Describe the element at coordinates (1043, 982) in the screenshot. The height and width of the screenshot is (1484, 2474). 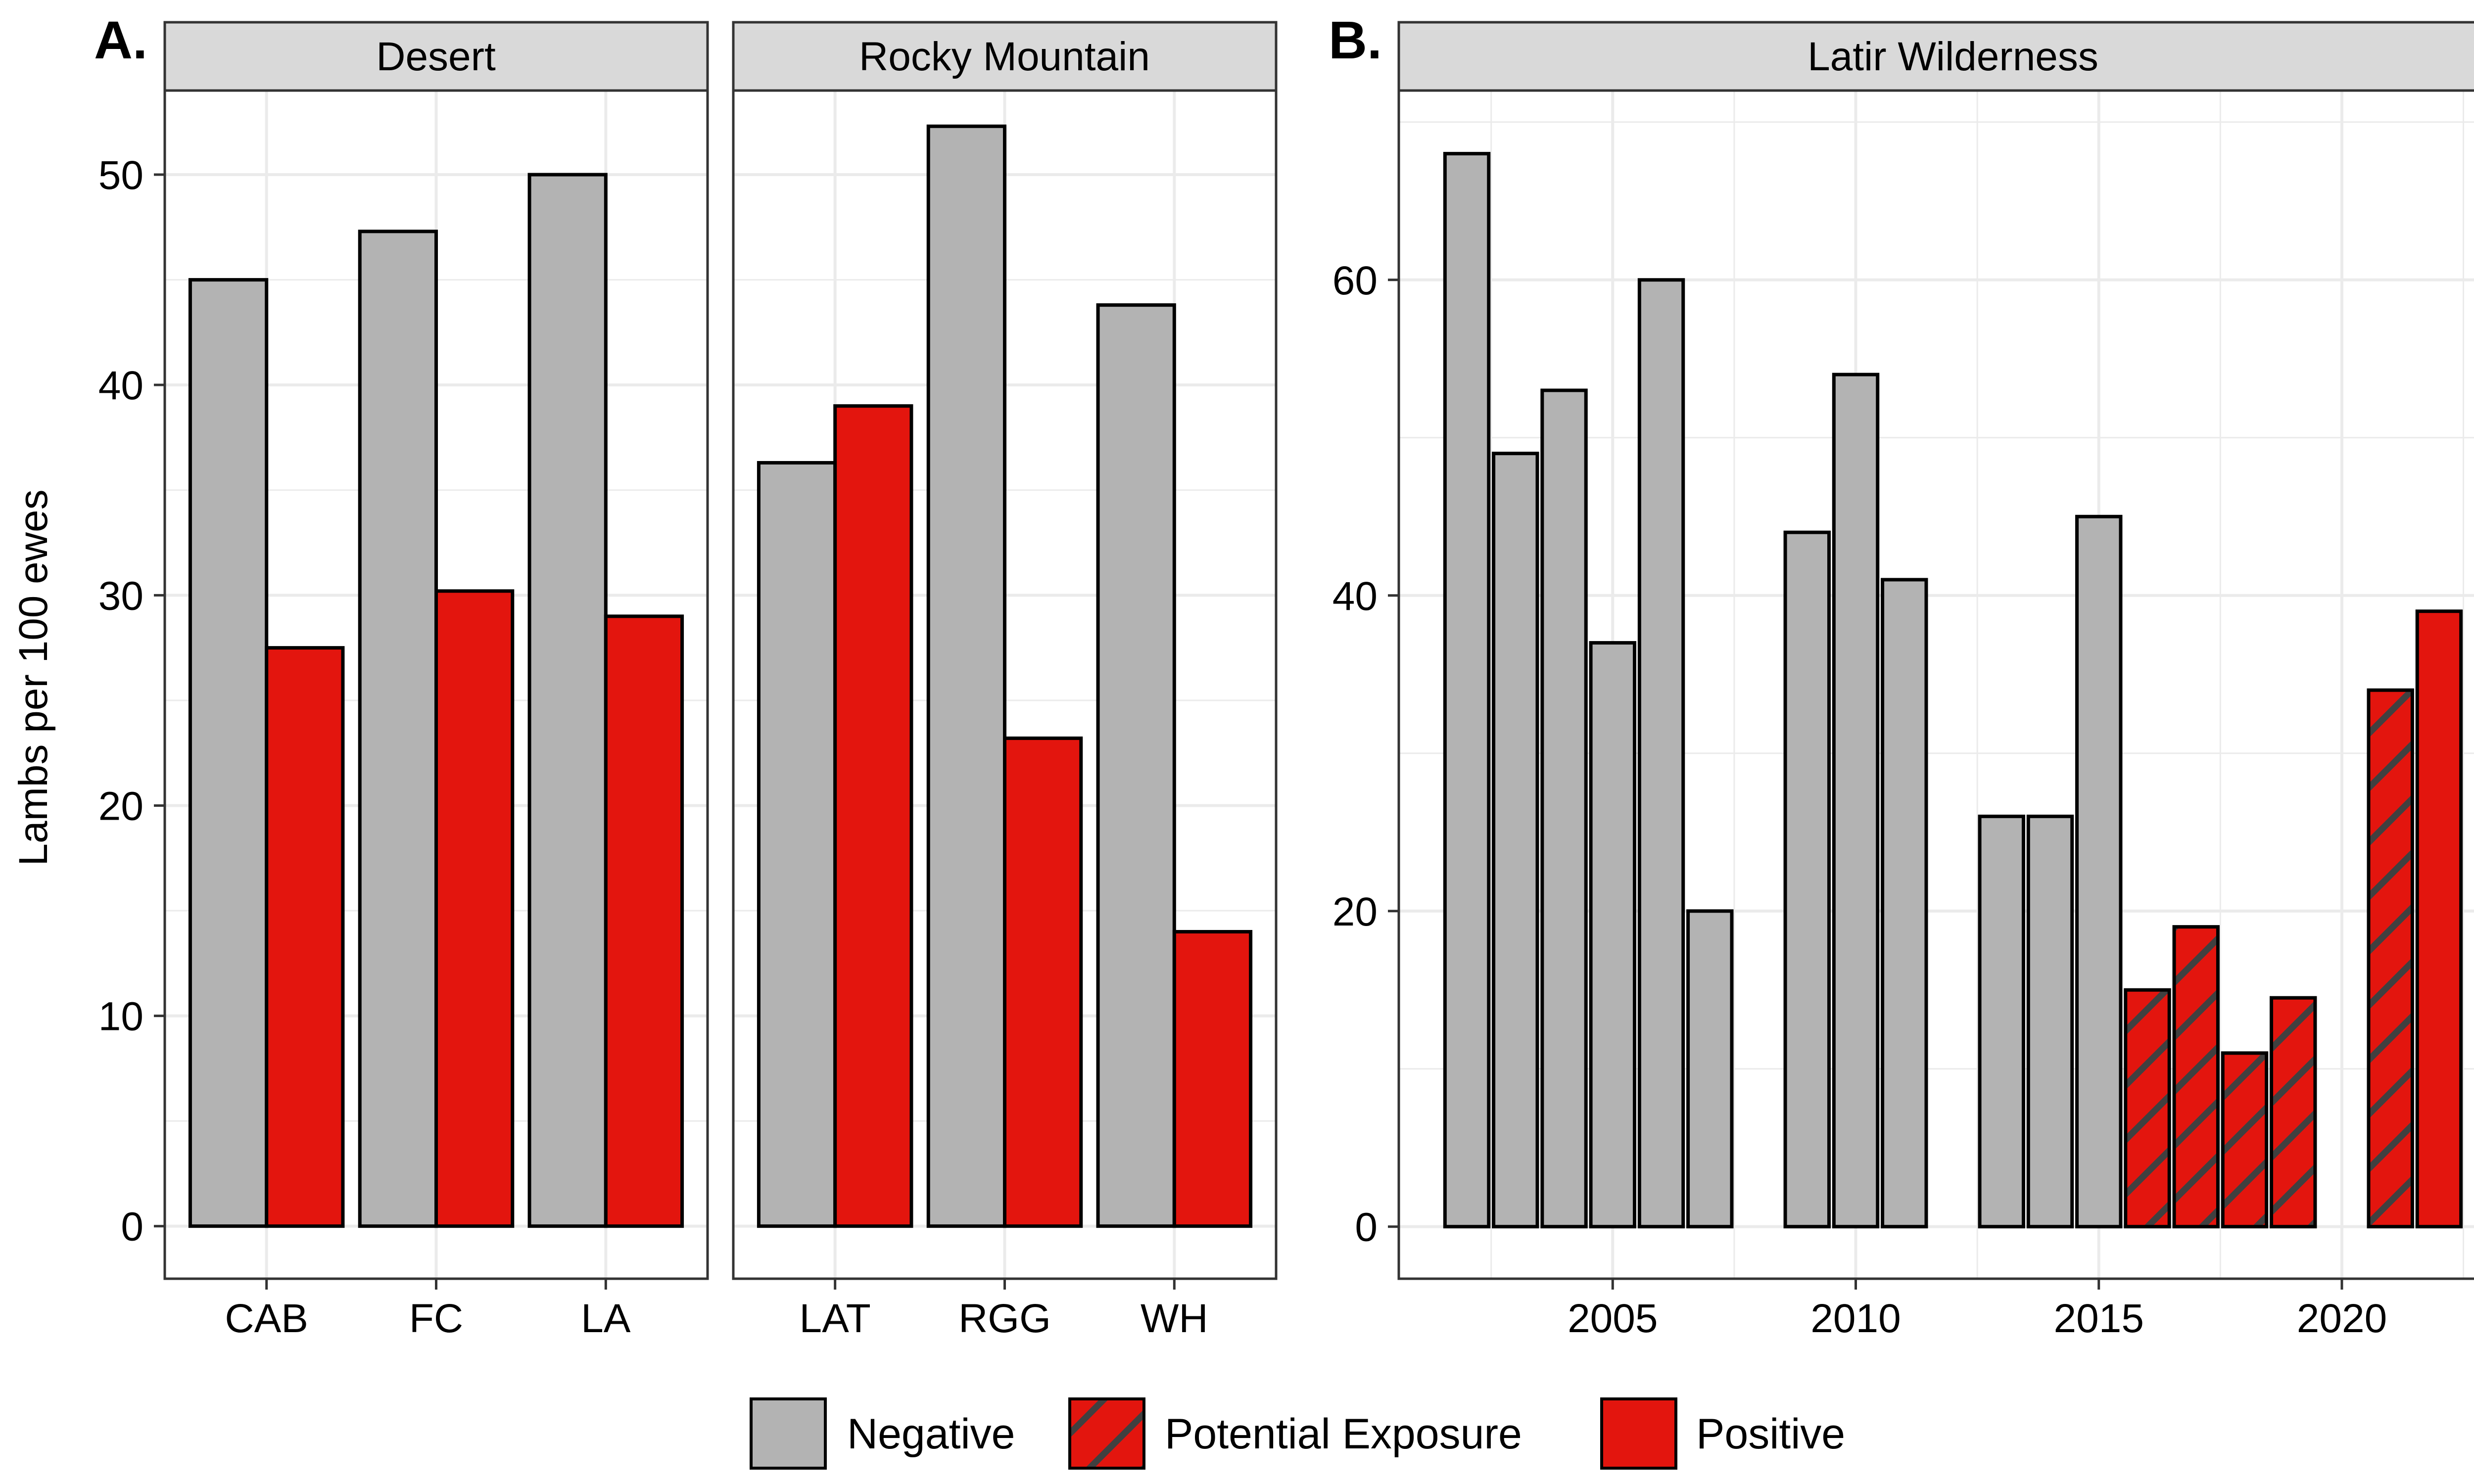
I see `bar-rocky-mountain-rgg-positive` at that location.